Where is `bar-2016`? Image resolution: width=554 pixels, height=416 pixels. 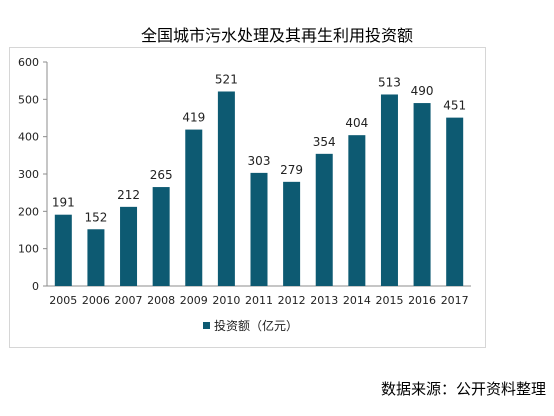 bar-2016 is located at coordinates (422, 194).